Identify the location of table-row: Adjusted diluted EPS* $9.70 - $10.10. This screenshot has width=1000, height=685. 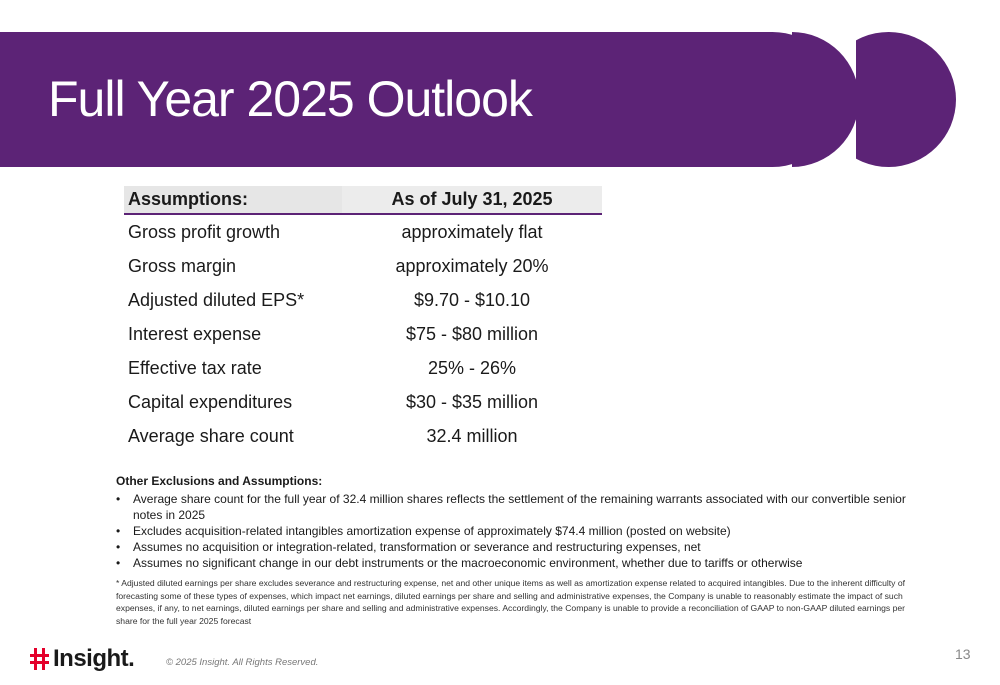
(363, 300).